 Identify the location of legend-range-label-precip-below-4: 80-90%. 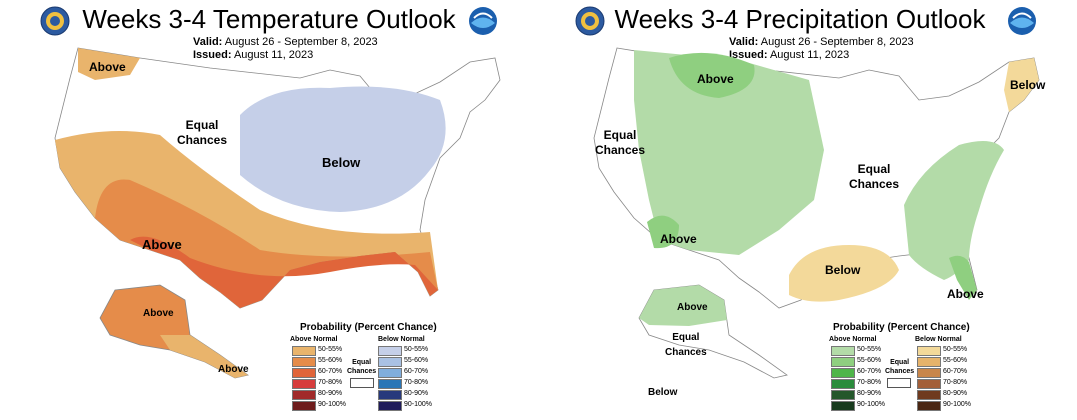
(955, 393).